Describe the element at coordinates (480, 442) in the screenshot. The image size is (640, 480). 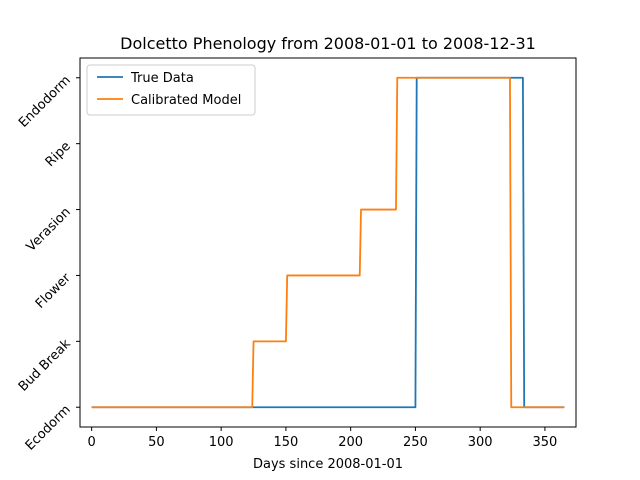
I see `x-tick-label: 300` at that location.